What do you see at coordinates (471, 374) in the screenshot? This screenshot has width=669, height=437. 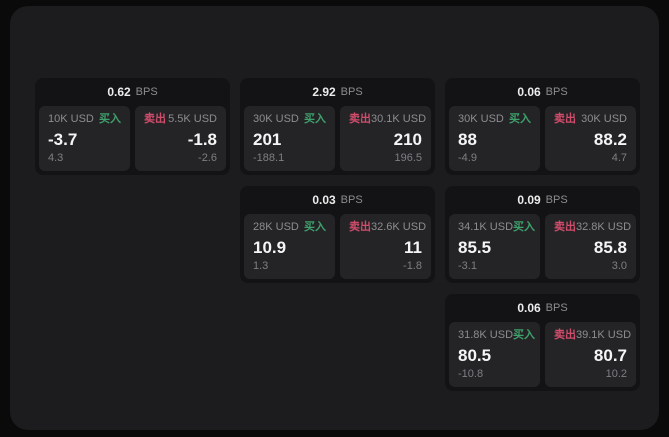 I see `buy-delta-value: -10.8` at bounding box center [471, 374].